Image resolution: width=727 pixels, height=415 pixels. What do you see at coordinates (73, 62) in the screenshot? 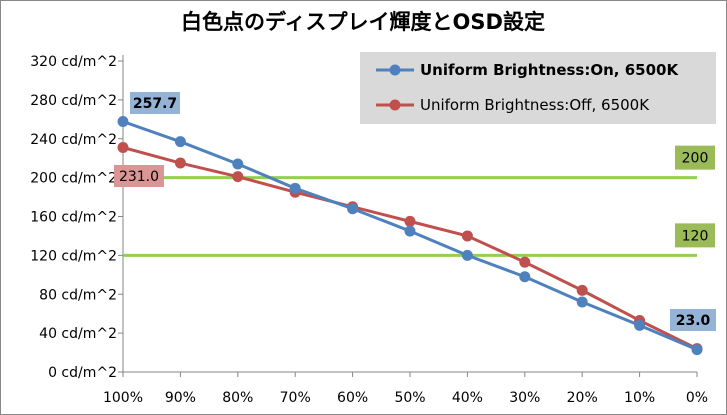
I see `y-tick-label: 320 cd/m^2` at bounding box center [73, 62].